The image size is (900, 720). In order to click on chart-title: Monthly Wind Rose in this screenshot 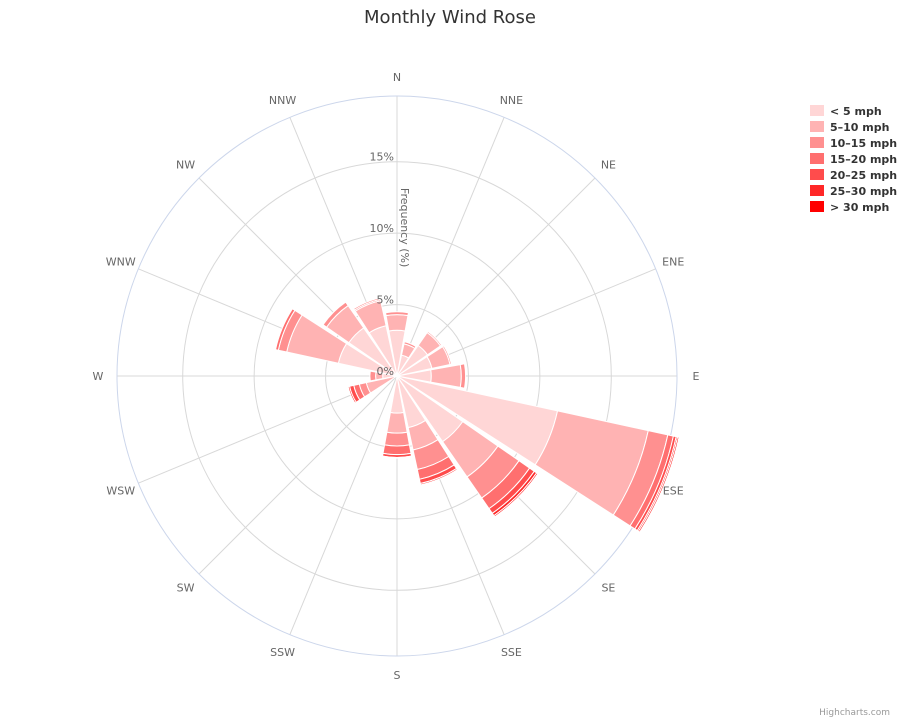, I will do `click(450, 17)`.